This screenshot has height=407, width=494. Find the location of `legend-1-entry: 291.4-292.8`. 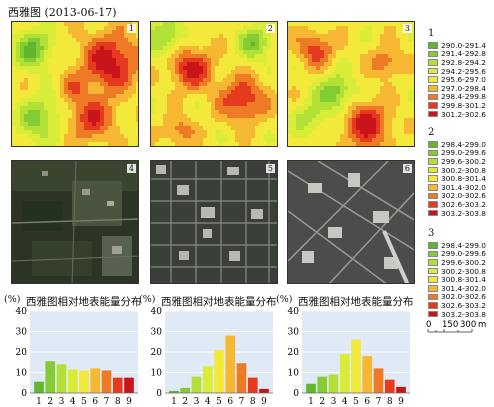

legend-1-entry: 291.4-292.8 is located at coordinates (457, 54).